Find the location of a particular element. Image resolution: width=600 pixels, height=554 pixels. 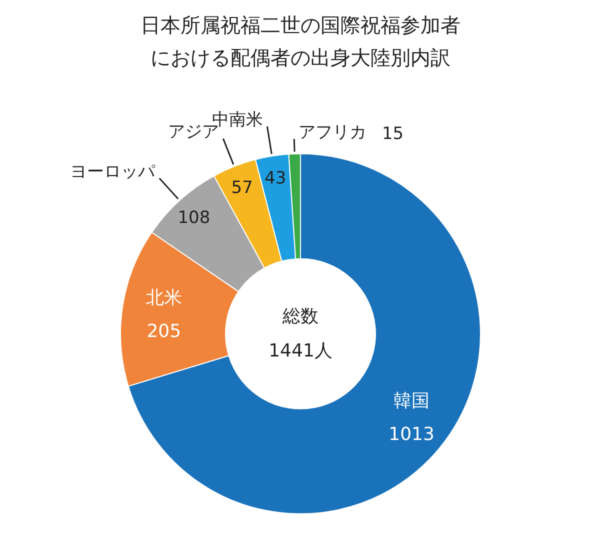

chart-title: 日本所属祝福二世の国際祝福参加者における配偶者の出身大陸別内訳 is located at coordinates (300, 41).